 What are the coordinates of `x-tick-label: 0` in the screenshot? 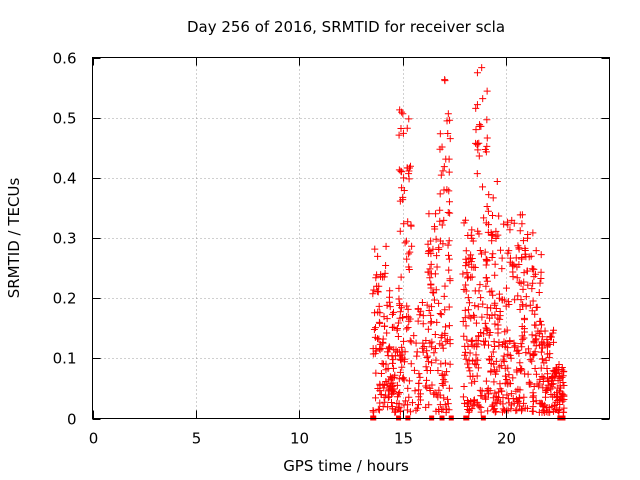 It's located at (94, 439).